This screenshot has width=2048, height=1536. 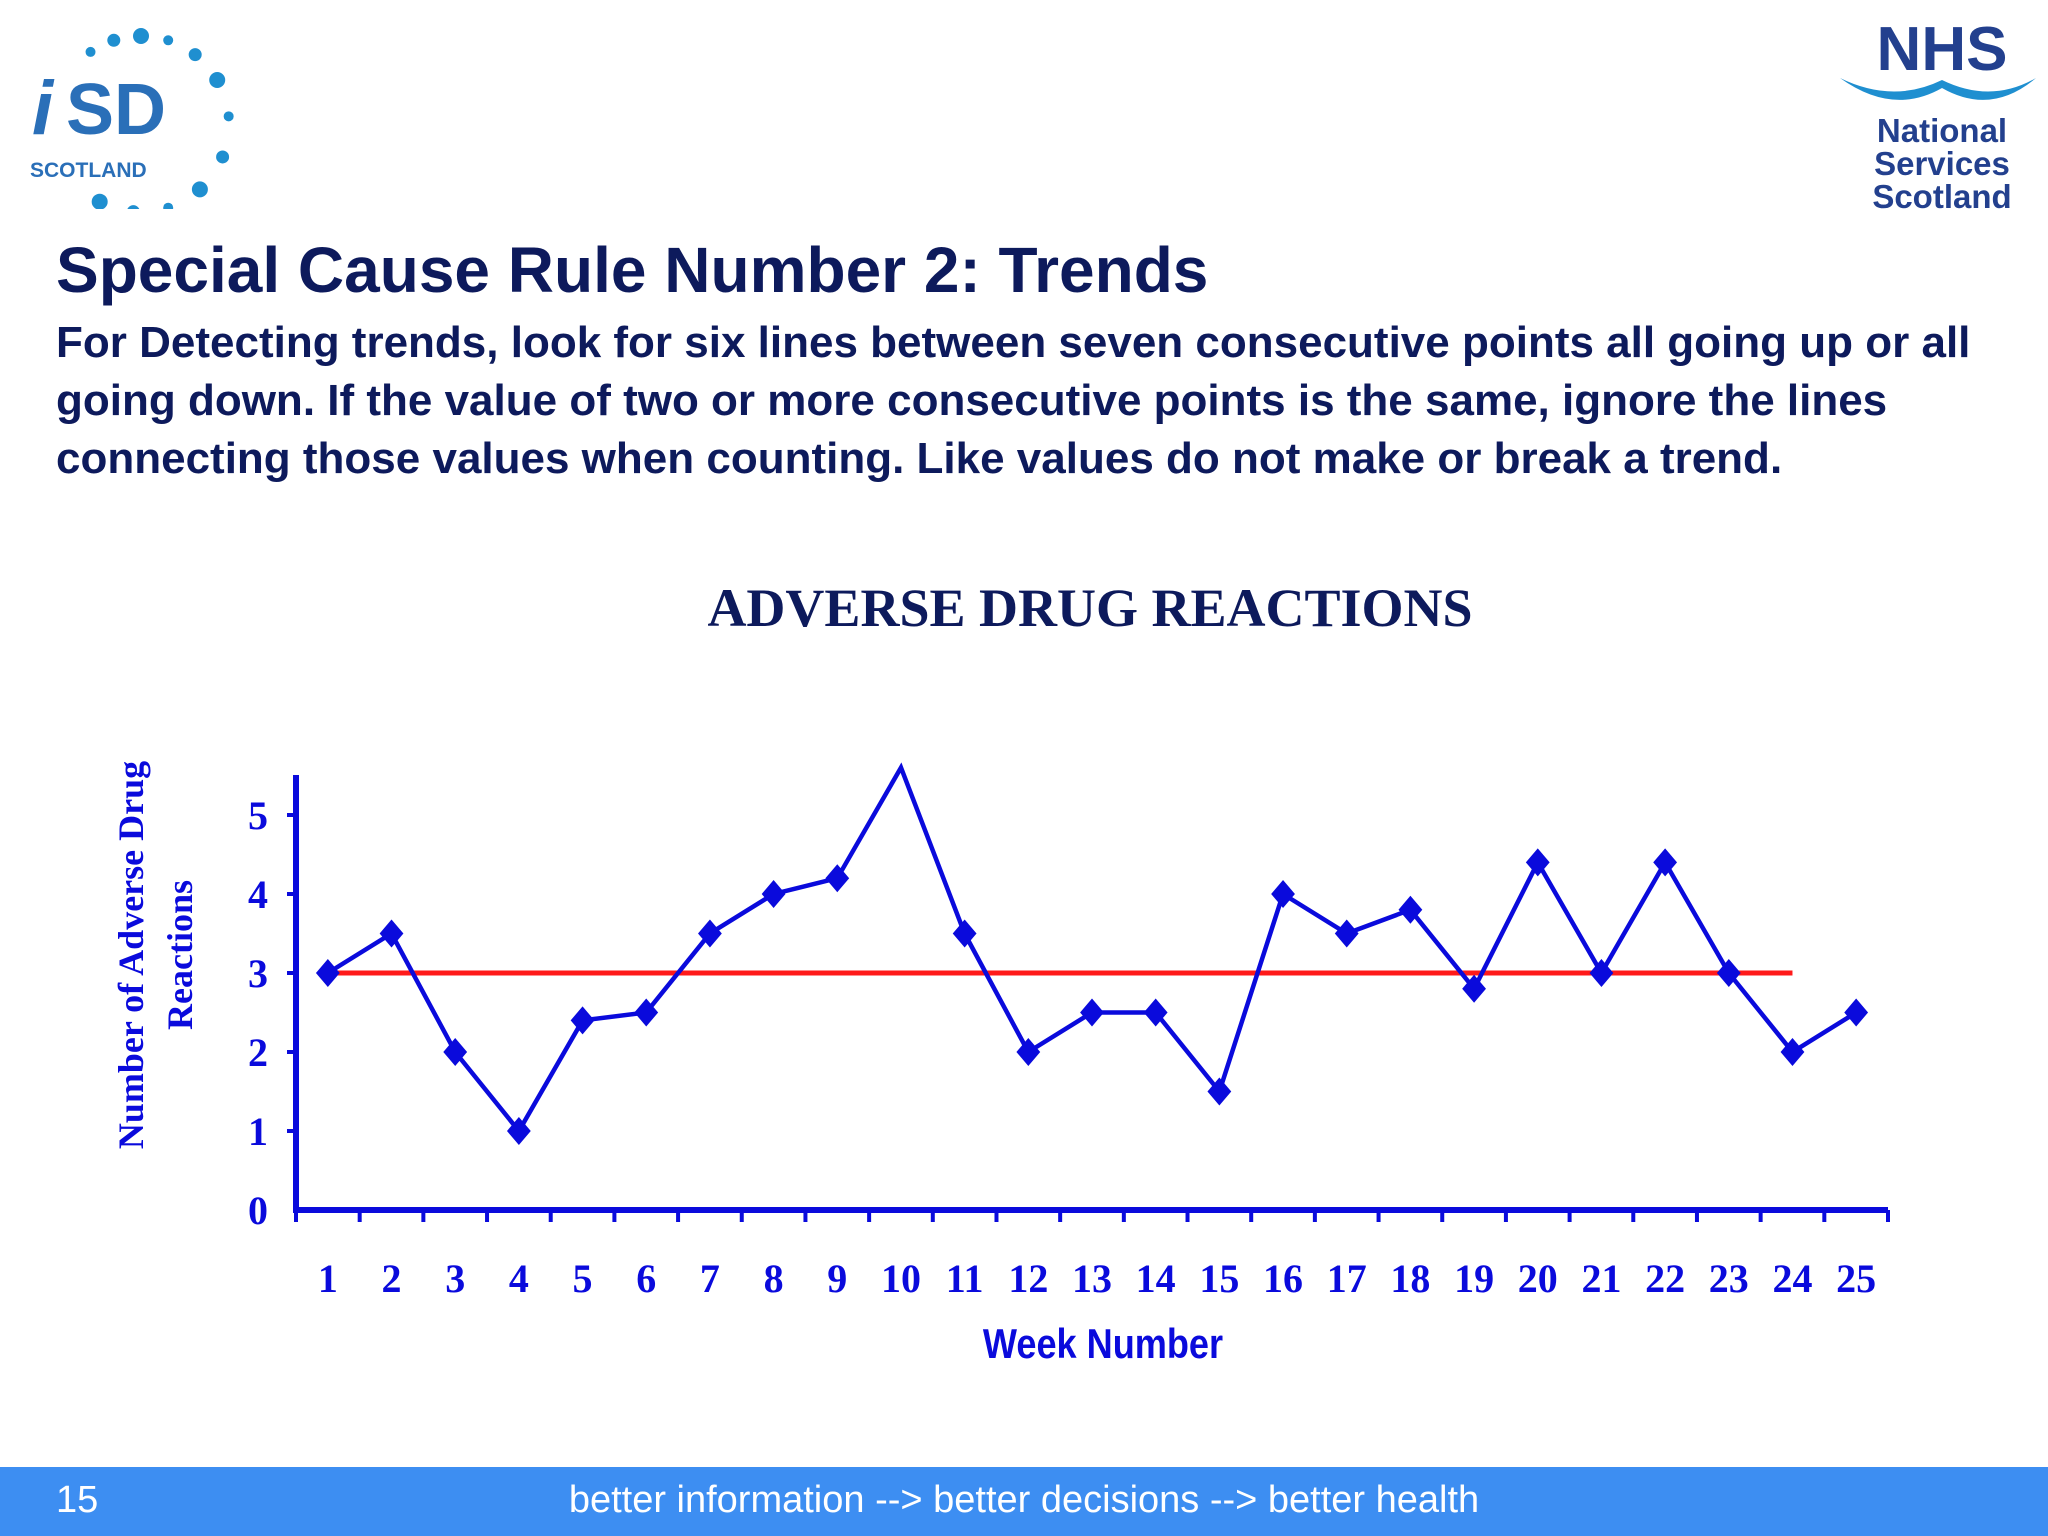 What do you see at coordinates (258, 1210) in the screenshot?
I see `y-tick-label: 0` at bounding box center [258, 1210].